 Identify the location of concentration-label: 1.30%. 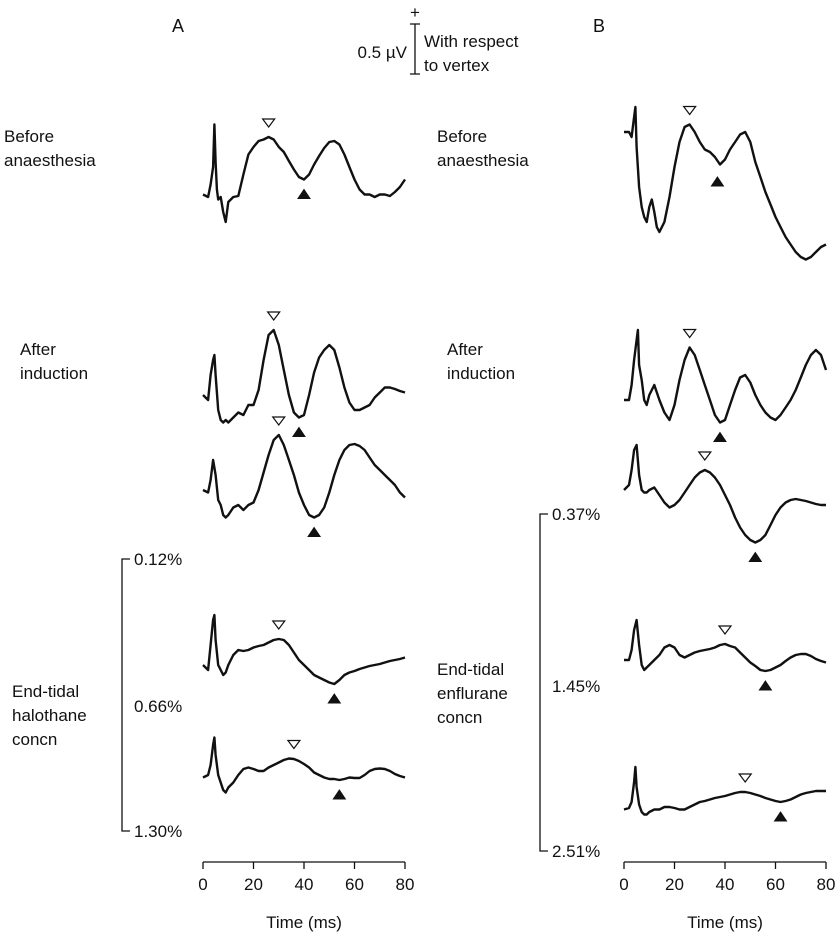
(158, 831).